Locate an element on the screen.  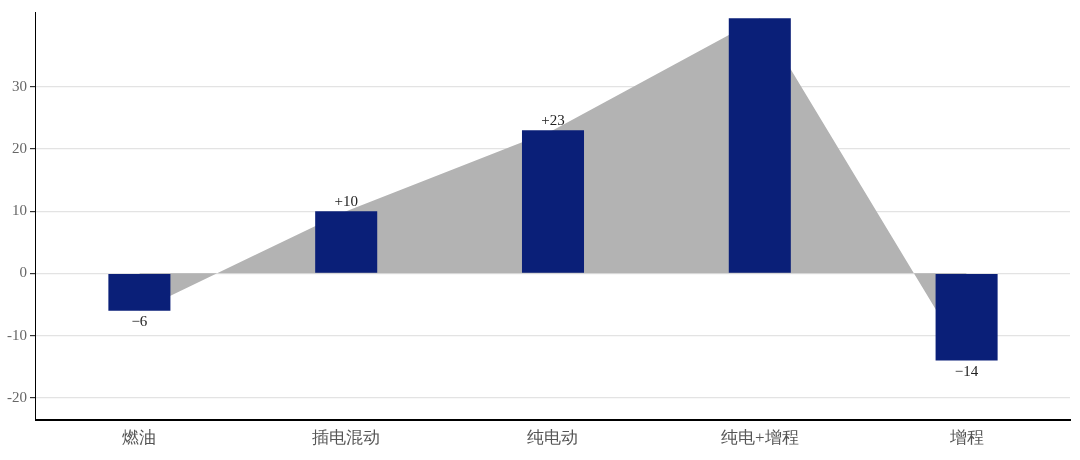
y-tick-label: 20 is located at coordinates (19, 147).